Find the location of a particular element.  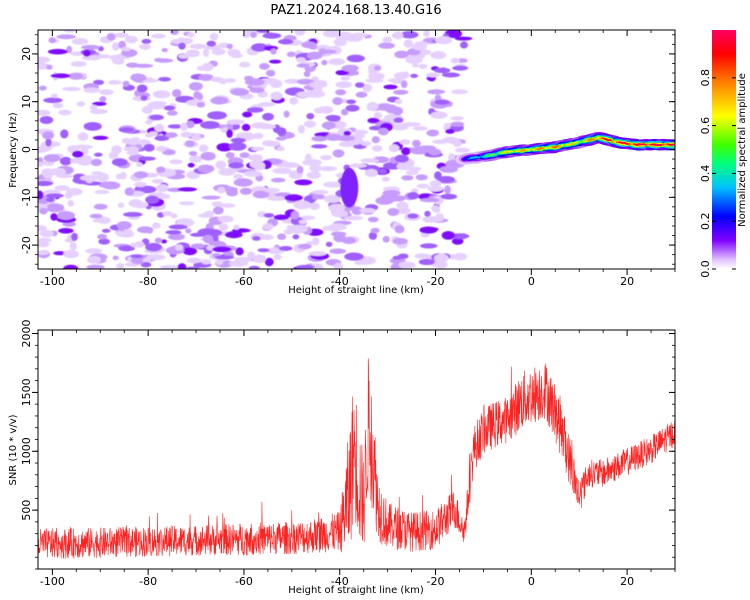

y-tick-label: 1500 is located at coordinates (26, 392).